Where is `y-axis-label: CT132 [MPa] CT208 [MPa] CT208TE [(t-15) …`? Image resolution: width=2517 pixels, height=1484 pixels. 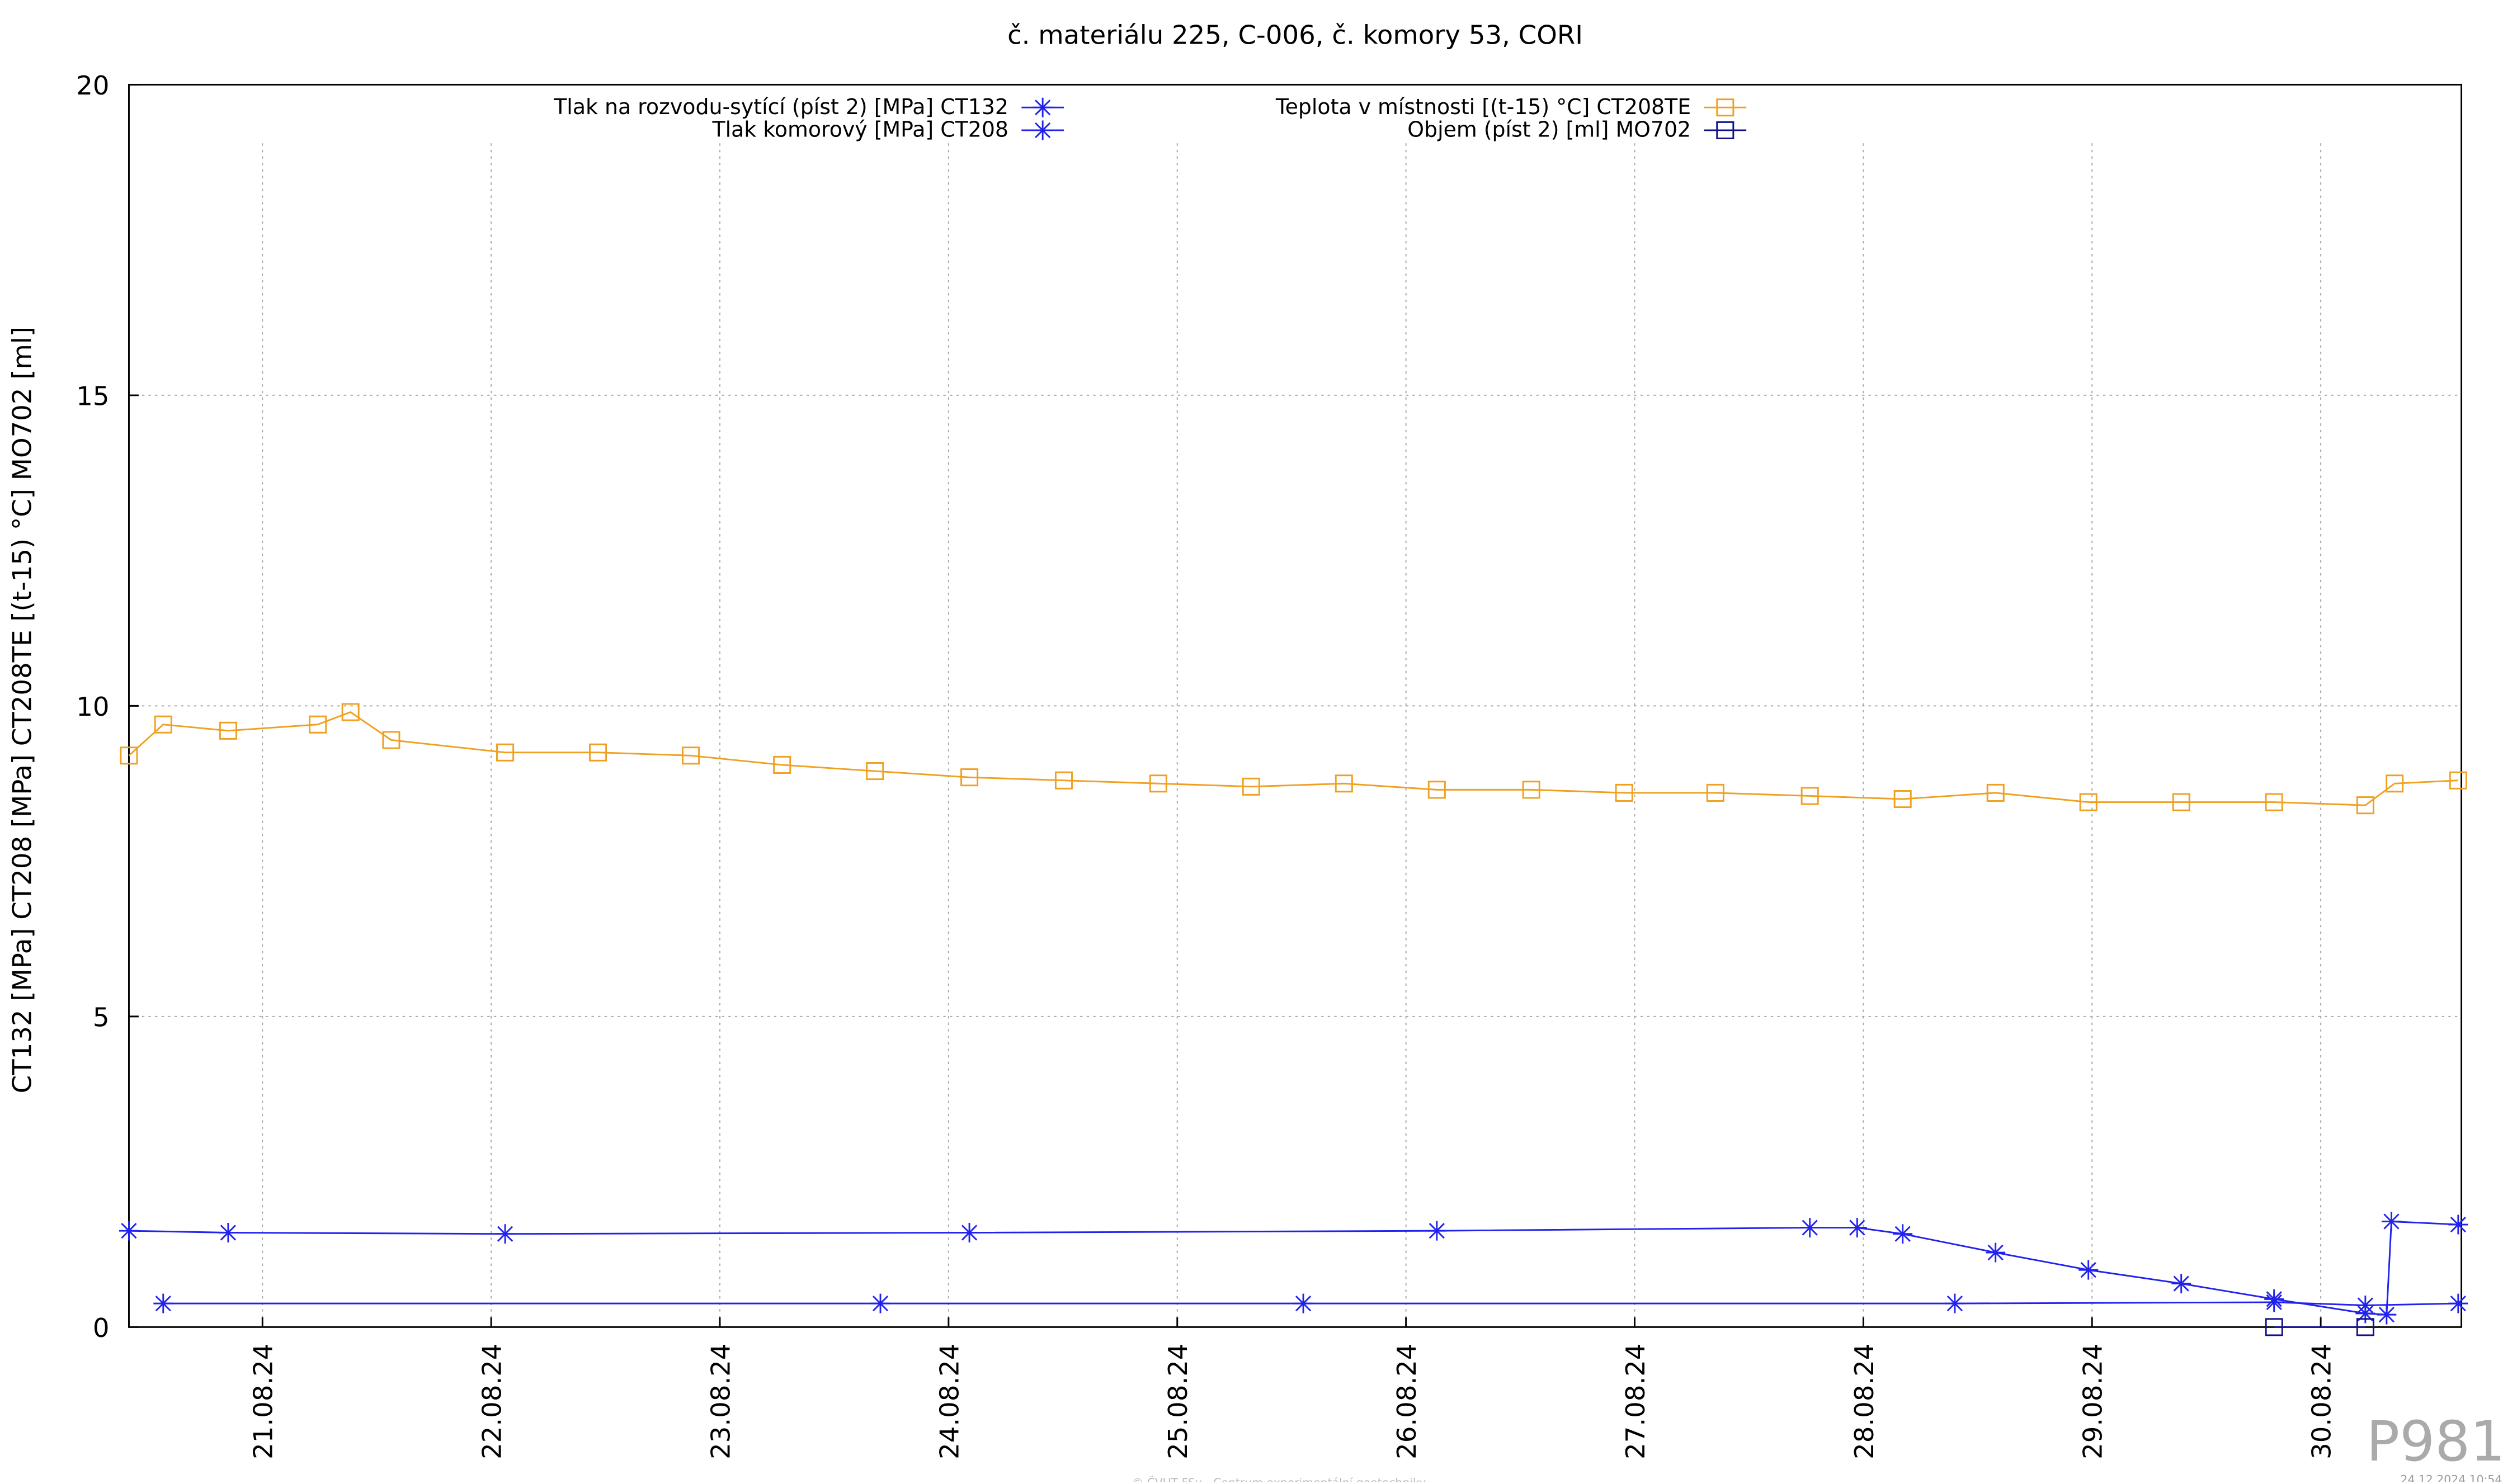
y-axis-label: CT132 [MPa] CT208 [MPa] CT208TE [(t-15) … is located at coordinates (22, 710).